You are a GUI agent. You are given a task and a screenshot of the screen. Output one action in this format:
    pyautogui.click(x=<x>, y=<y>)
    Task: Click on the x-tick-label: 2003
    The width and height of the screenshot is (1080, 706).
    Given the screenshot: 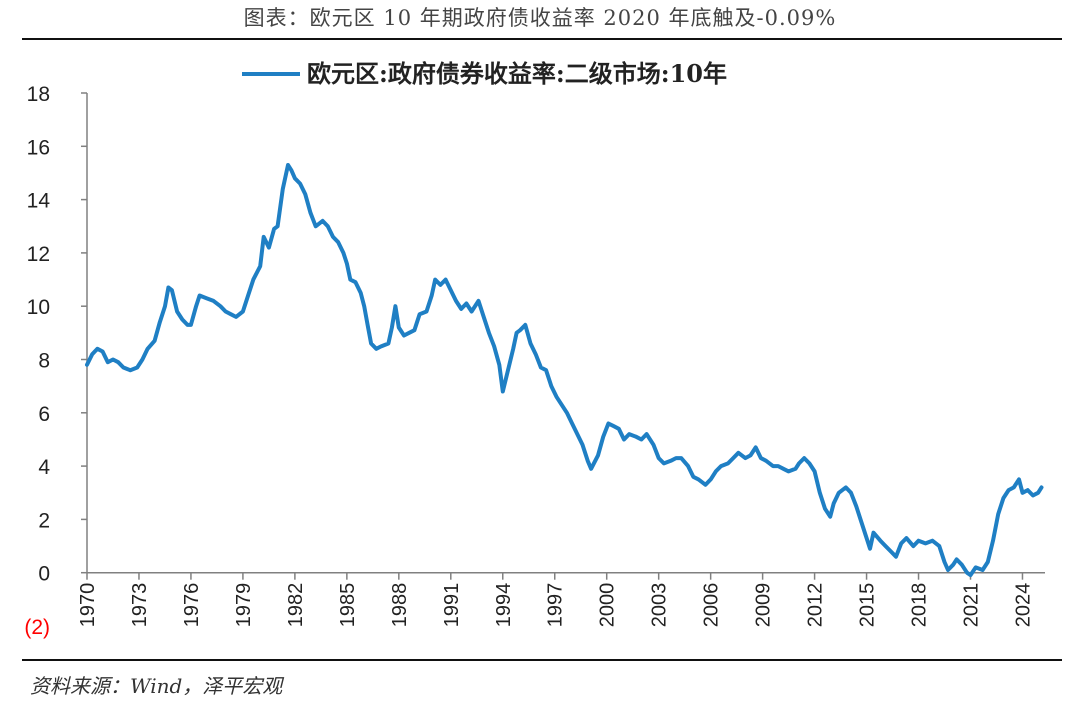 What is the action you would take?
    pyautogui.click(x=660, y=605)
    